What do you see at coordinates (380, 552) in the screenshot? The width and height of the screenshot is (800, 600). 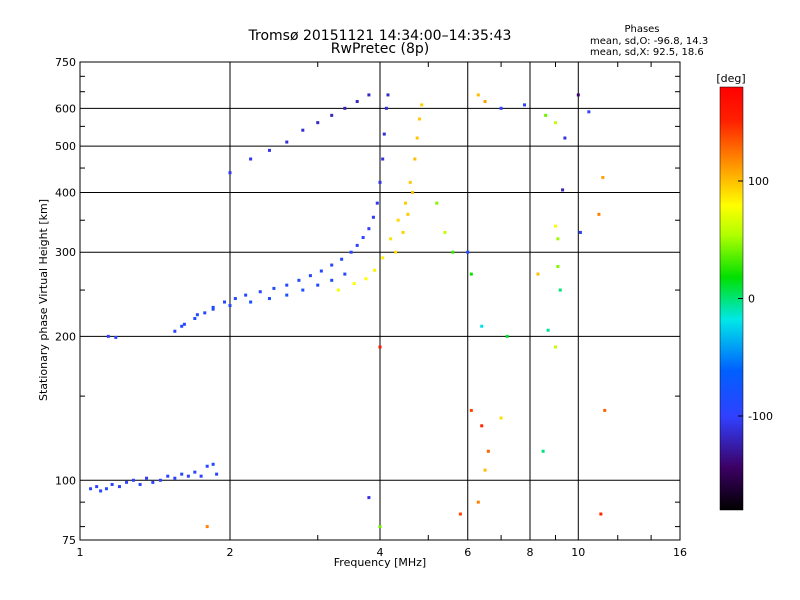 I see `x-tick-label: 4` at bounding box center [380, 552].